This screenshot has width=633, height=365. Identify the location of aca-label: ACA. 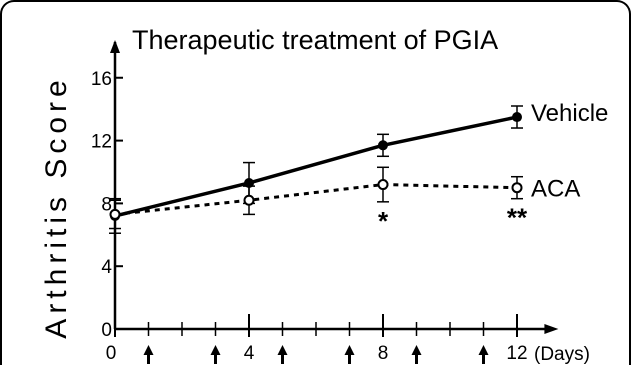
(555, 189).